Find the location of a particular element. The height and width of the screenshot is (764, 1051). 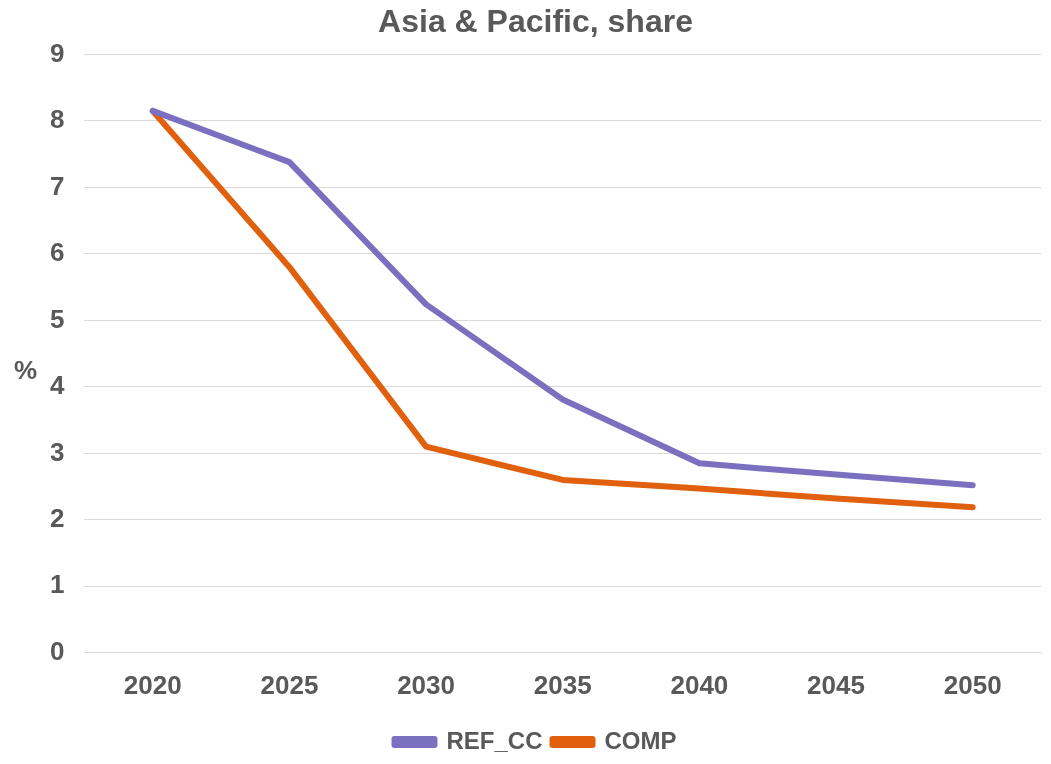

legend-label: REF_CC is located at coordinates (494, 740).